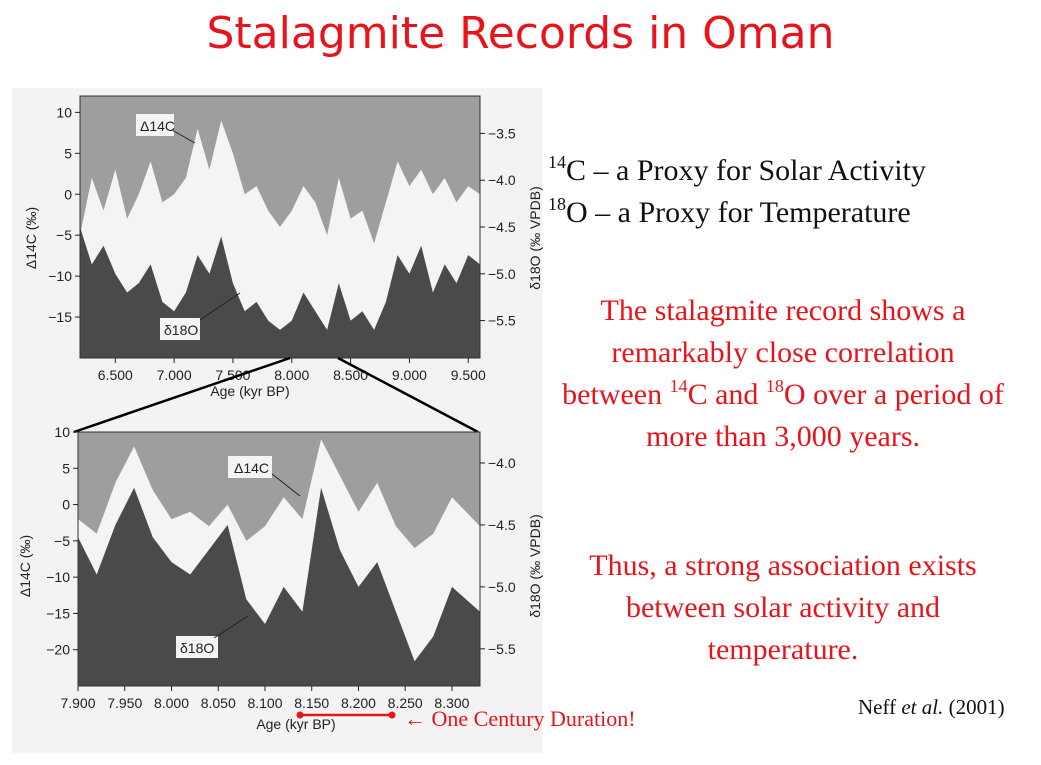 The height and width of the screenshot is (765, 1041). I want to click on y-right-tick-label: −3.5, so click(502, 133).